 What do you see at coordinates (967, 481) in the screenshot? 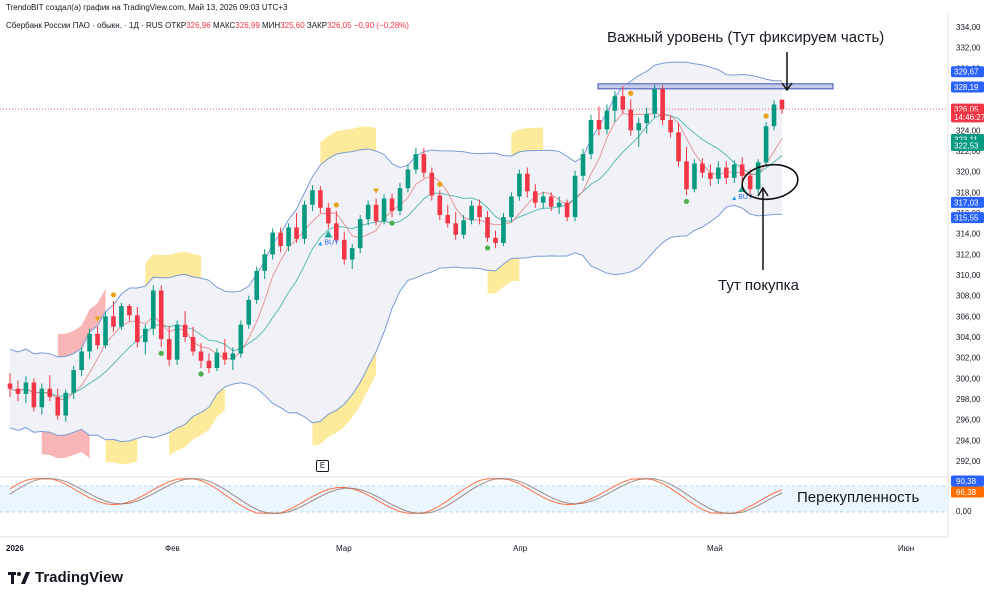
I see `osc-axis-badge` at bounding box center [967, 481].